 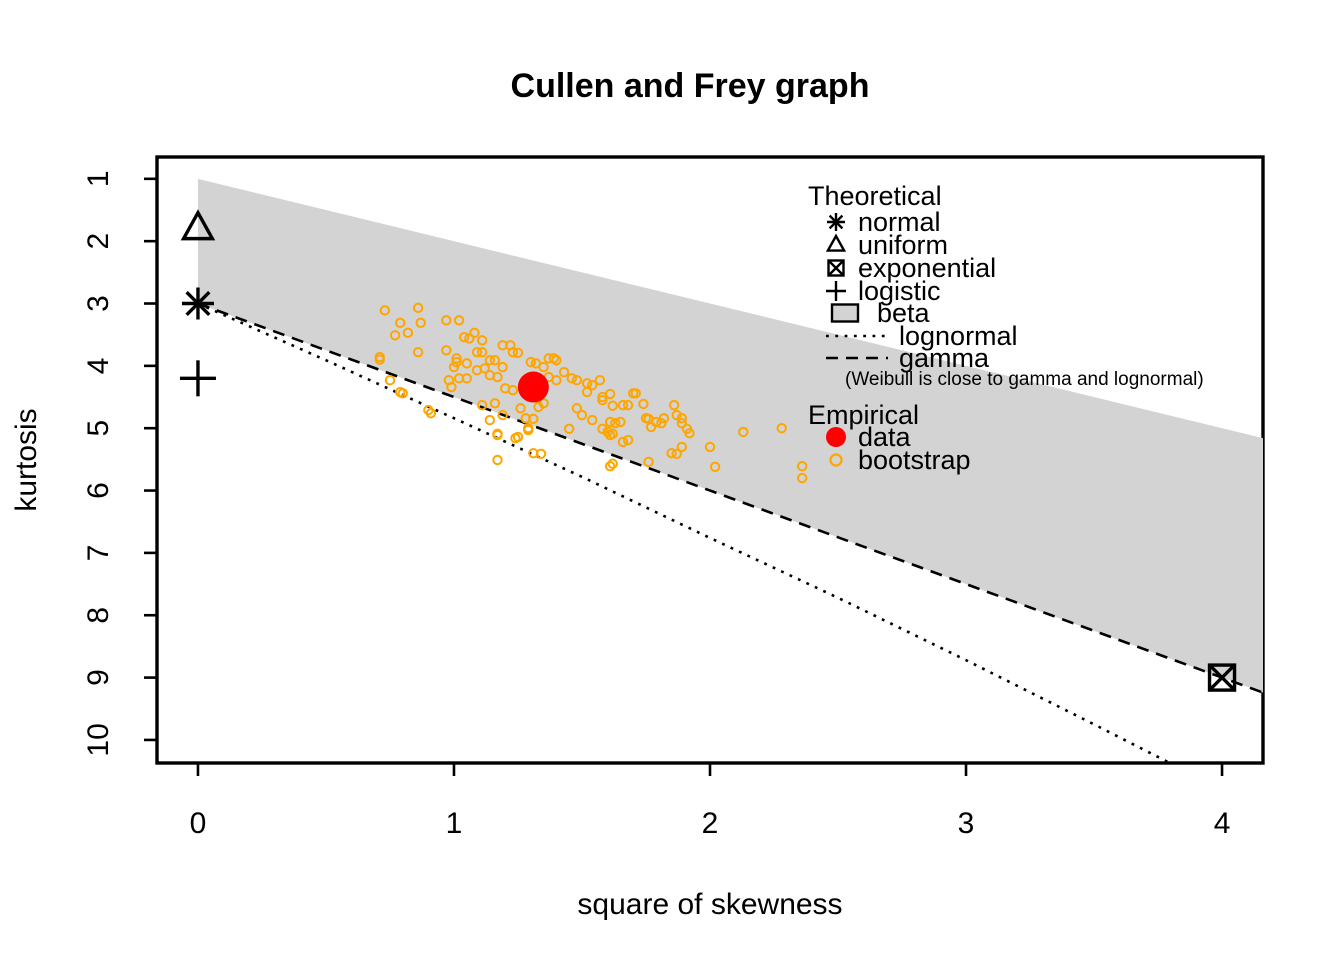 What do you see at coordinates (904, 313) in the screenshot?
I see `legend-item-beta: beta` at bounding box center [904, 313].